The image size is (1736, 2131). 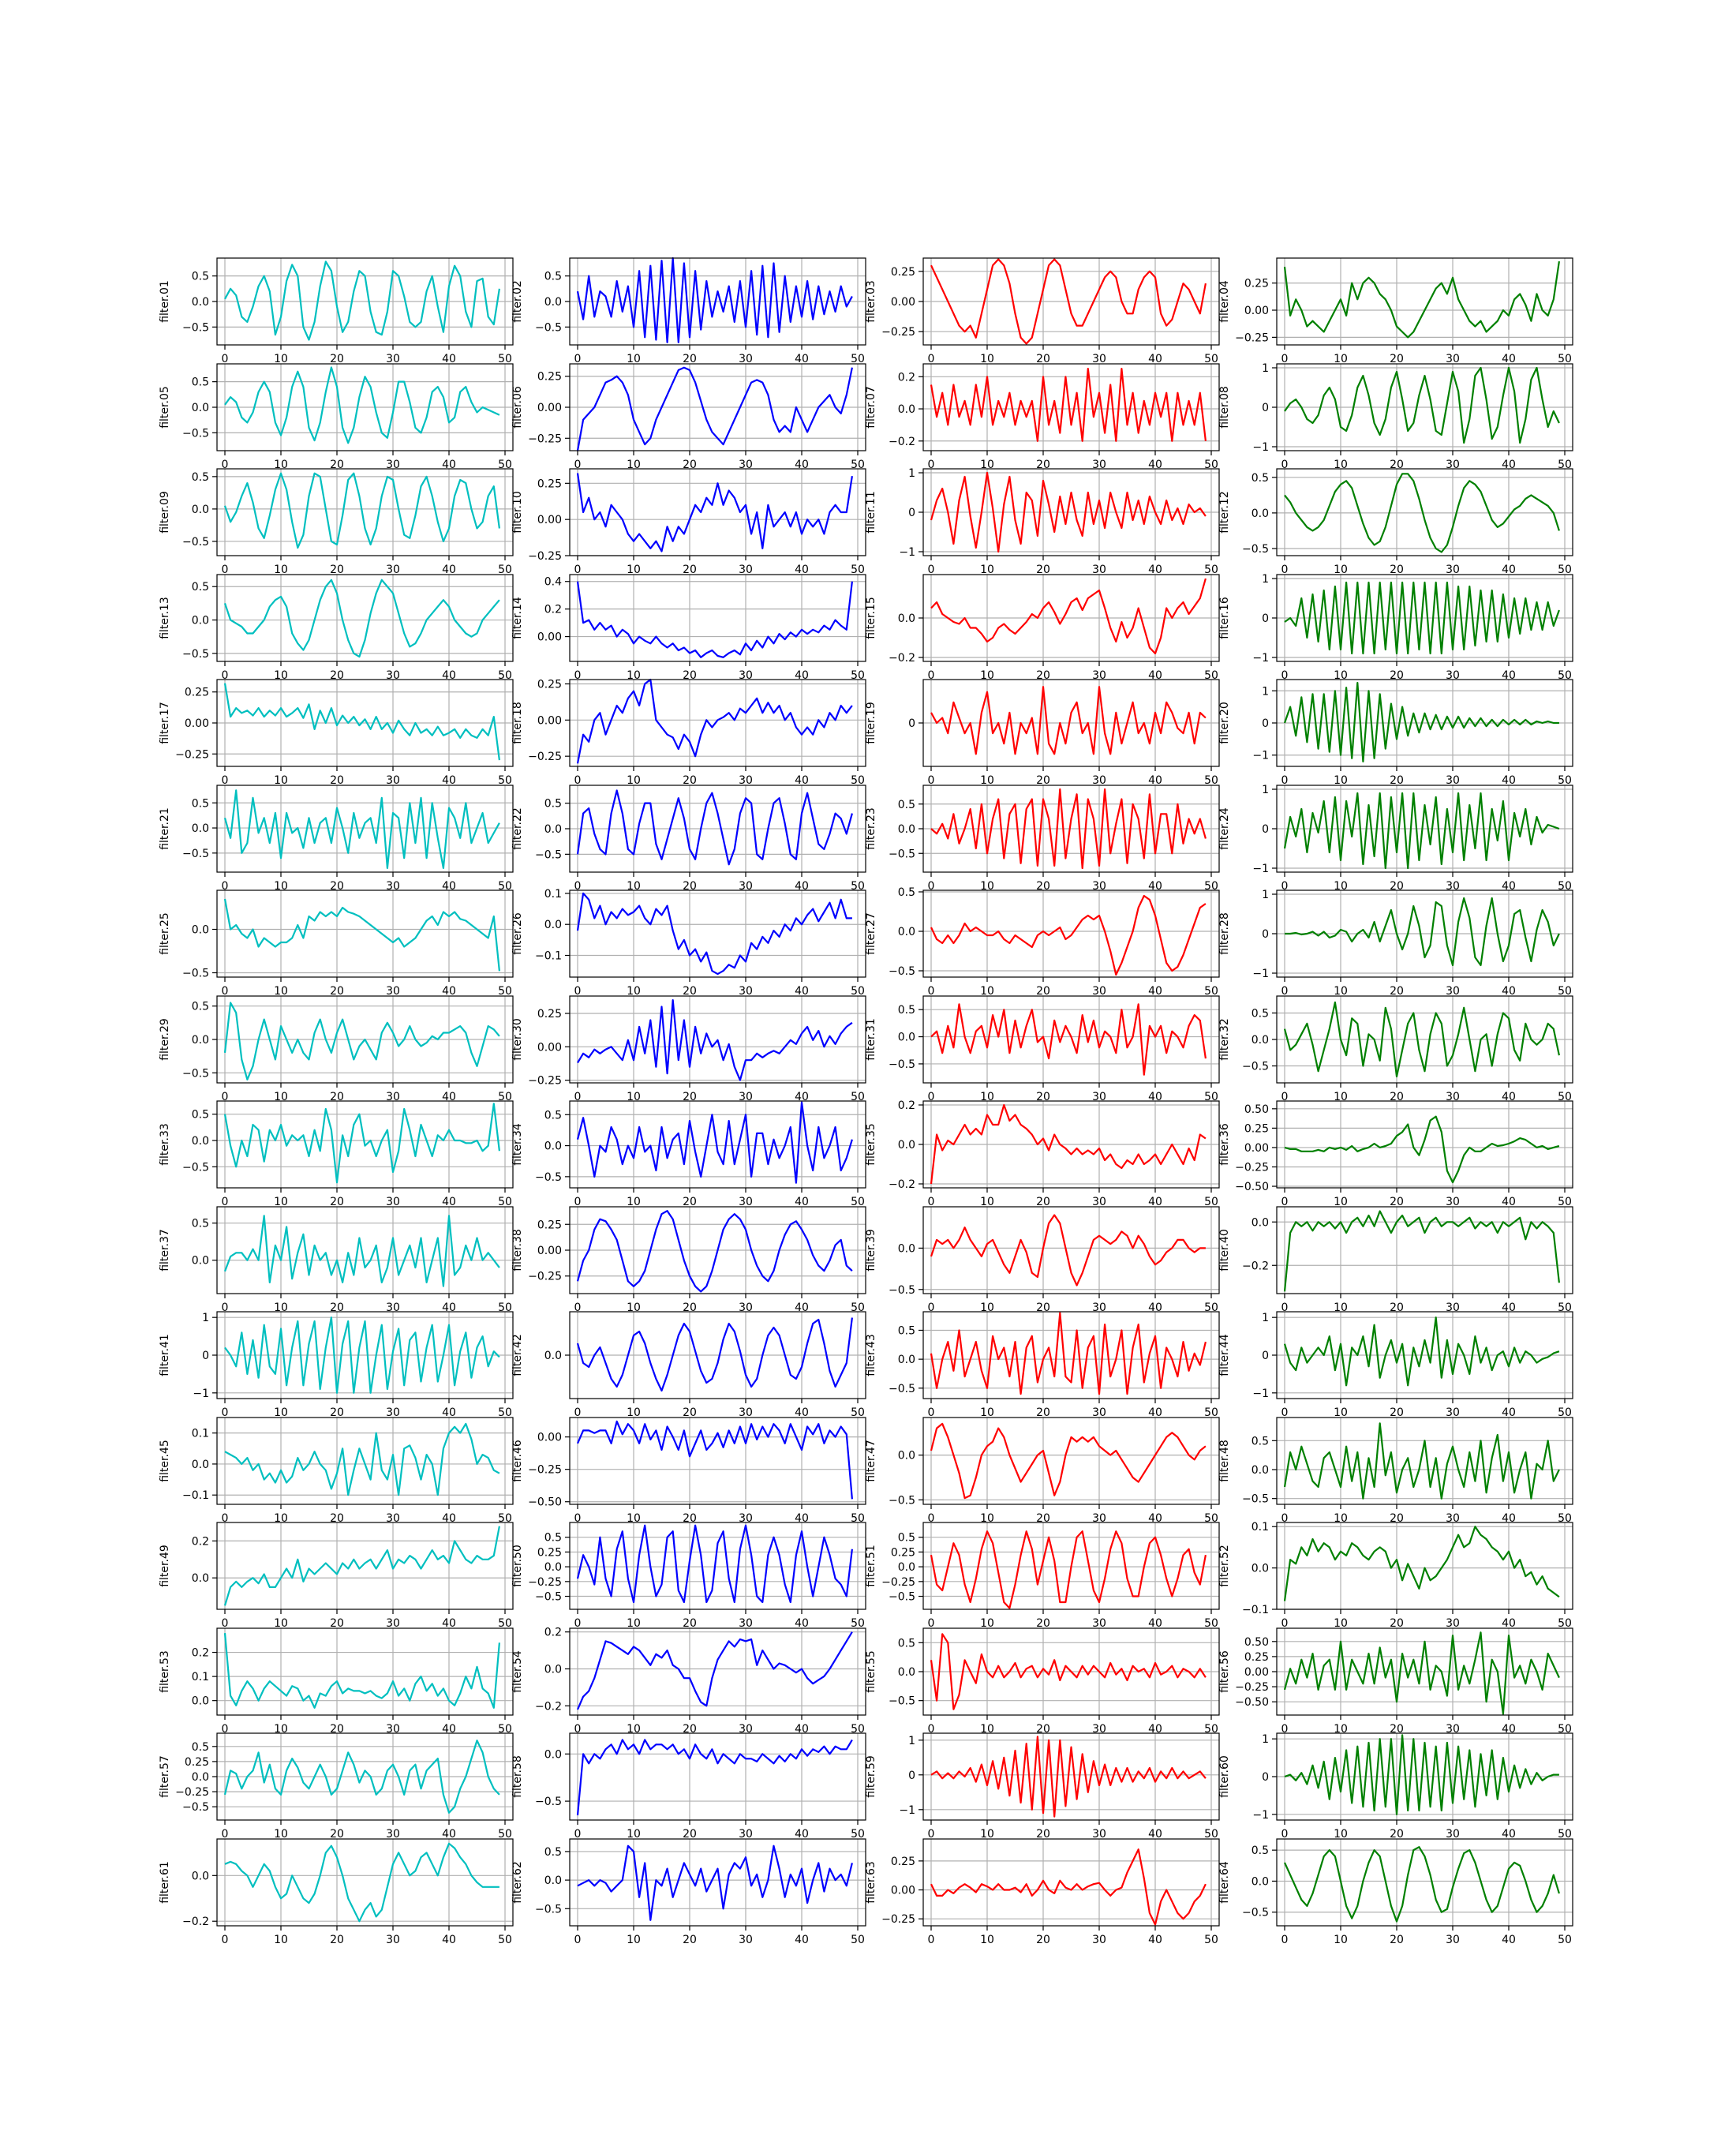 I want to click on y-tick-label: 0.5, so click(x=1260, y=1013).